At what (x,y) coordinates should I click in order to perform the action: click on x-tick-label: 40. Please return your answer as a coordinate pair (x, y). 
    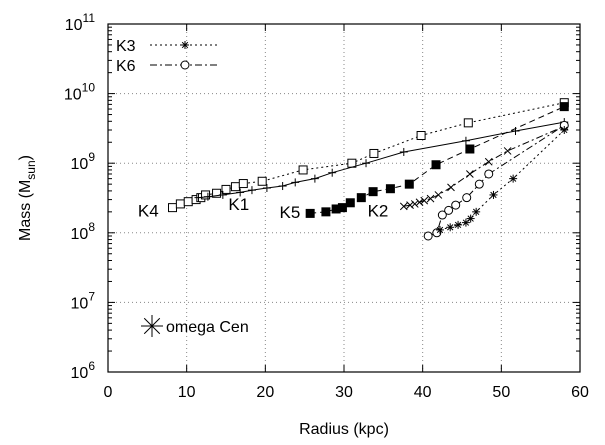
    Looking at the image, I should click on (423, 392).